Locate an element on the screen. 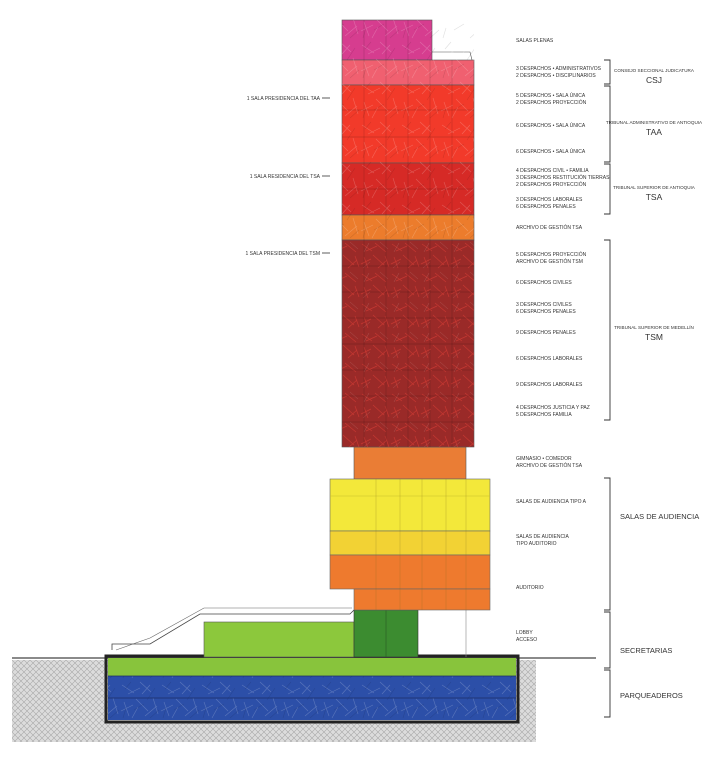 The height and width of the screenshot is (764, 709). floor-label: 9 DESPACHOS PENALES is located at coordinates (546, 333).